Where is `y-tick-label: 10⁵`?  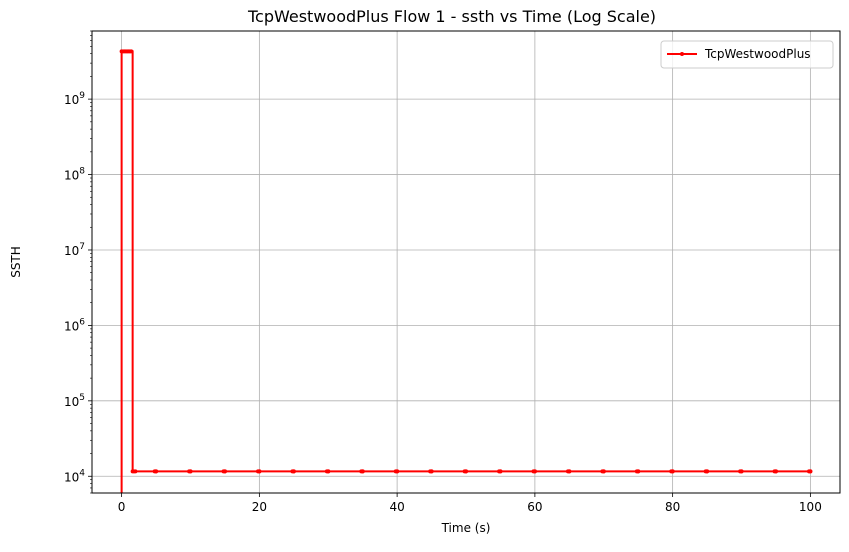 y-tick-label: 10⁵ is located at coordinates (74, 401).